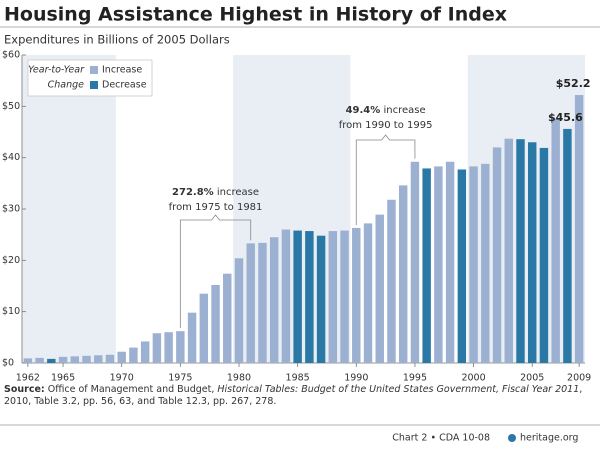  Describe the element at coordinates (63, 378) in the screenshot. I see `x-tick-label: 1965` at that location.